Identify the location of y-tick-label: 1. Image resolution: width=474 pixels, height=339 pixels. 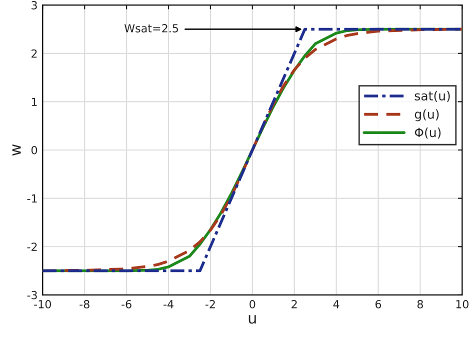
(34, 102).